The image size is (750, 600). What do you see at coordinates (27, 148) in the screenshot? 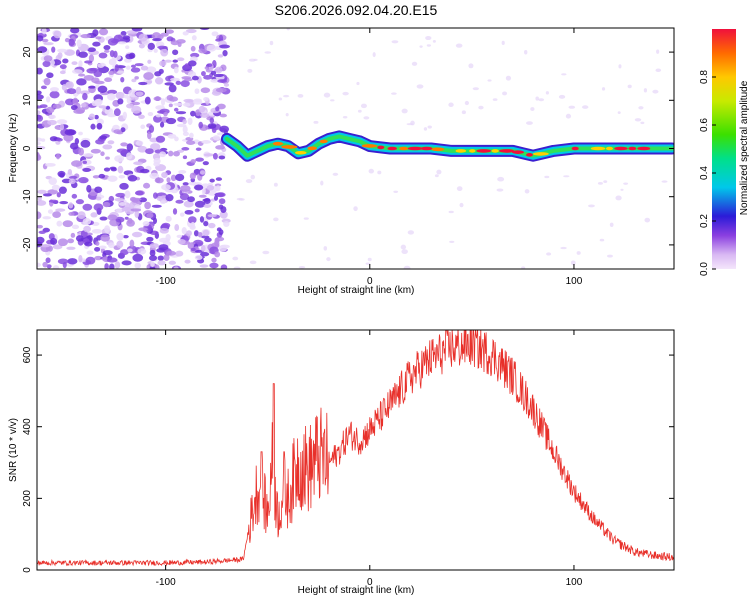
I see `y-tick-label: 0` at bounding box center [27, 148].